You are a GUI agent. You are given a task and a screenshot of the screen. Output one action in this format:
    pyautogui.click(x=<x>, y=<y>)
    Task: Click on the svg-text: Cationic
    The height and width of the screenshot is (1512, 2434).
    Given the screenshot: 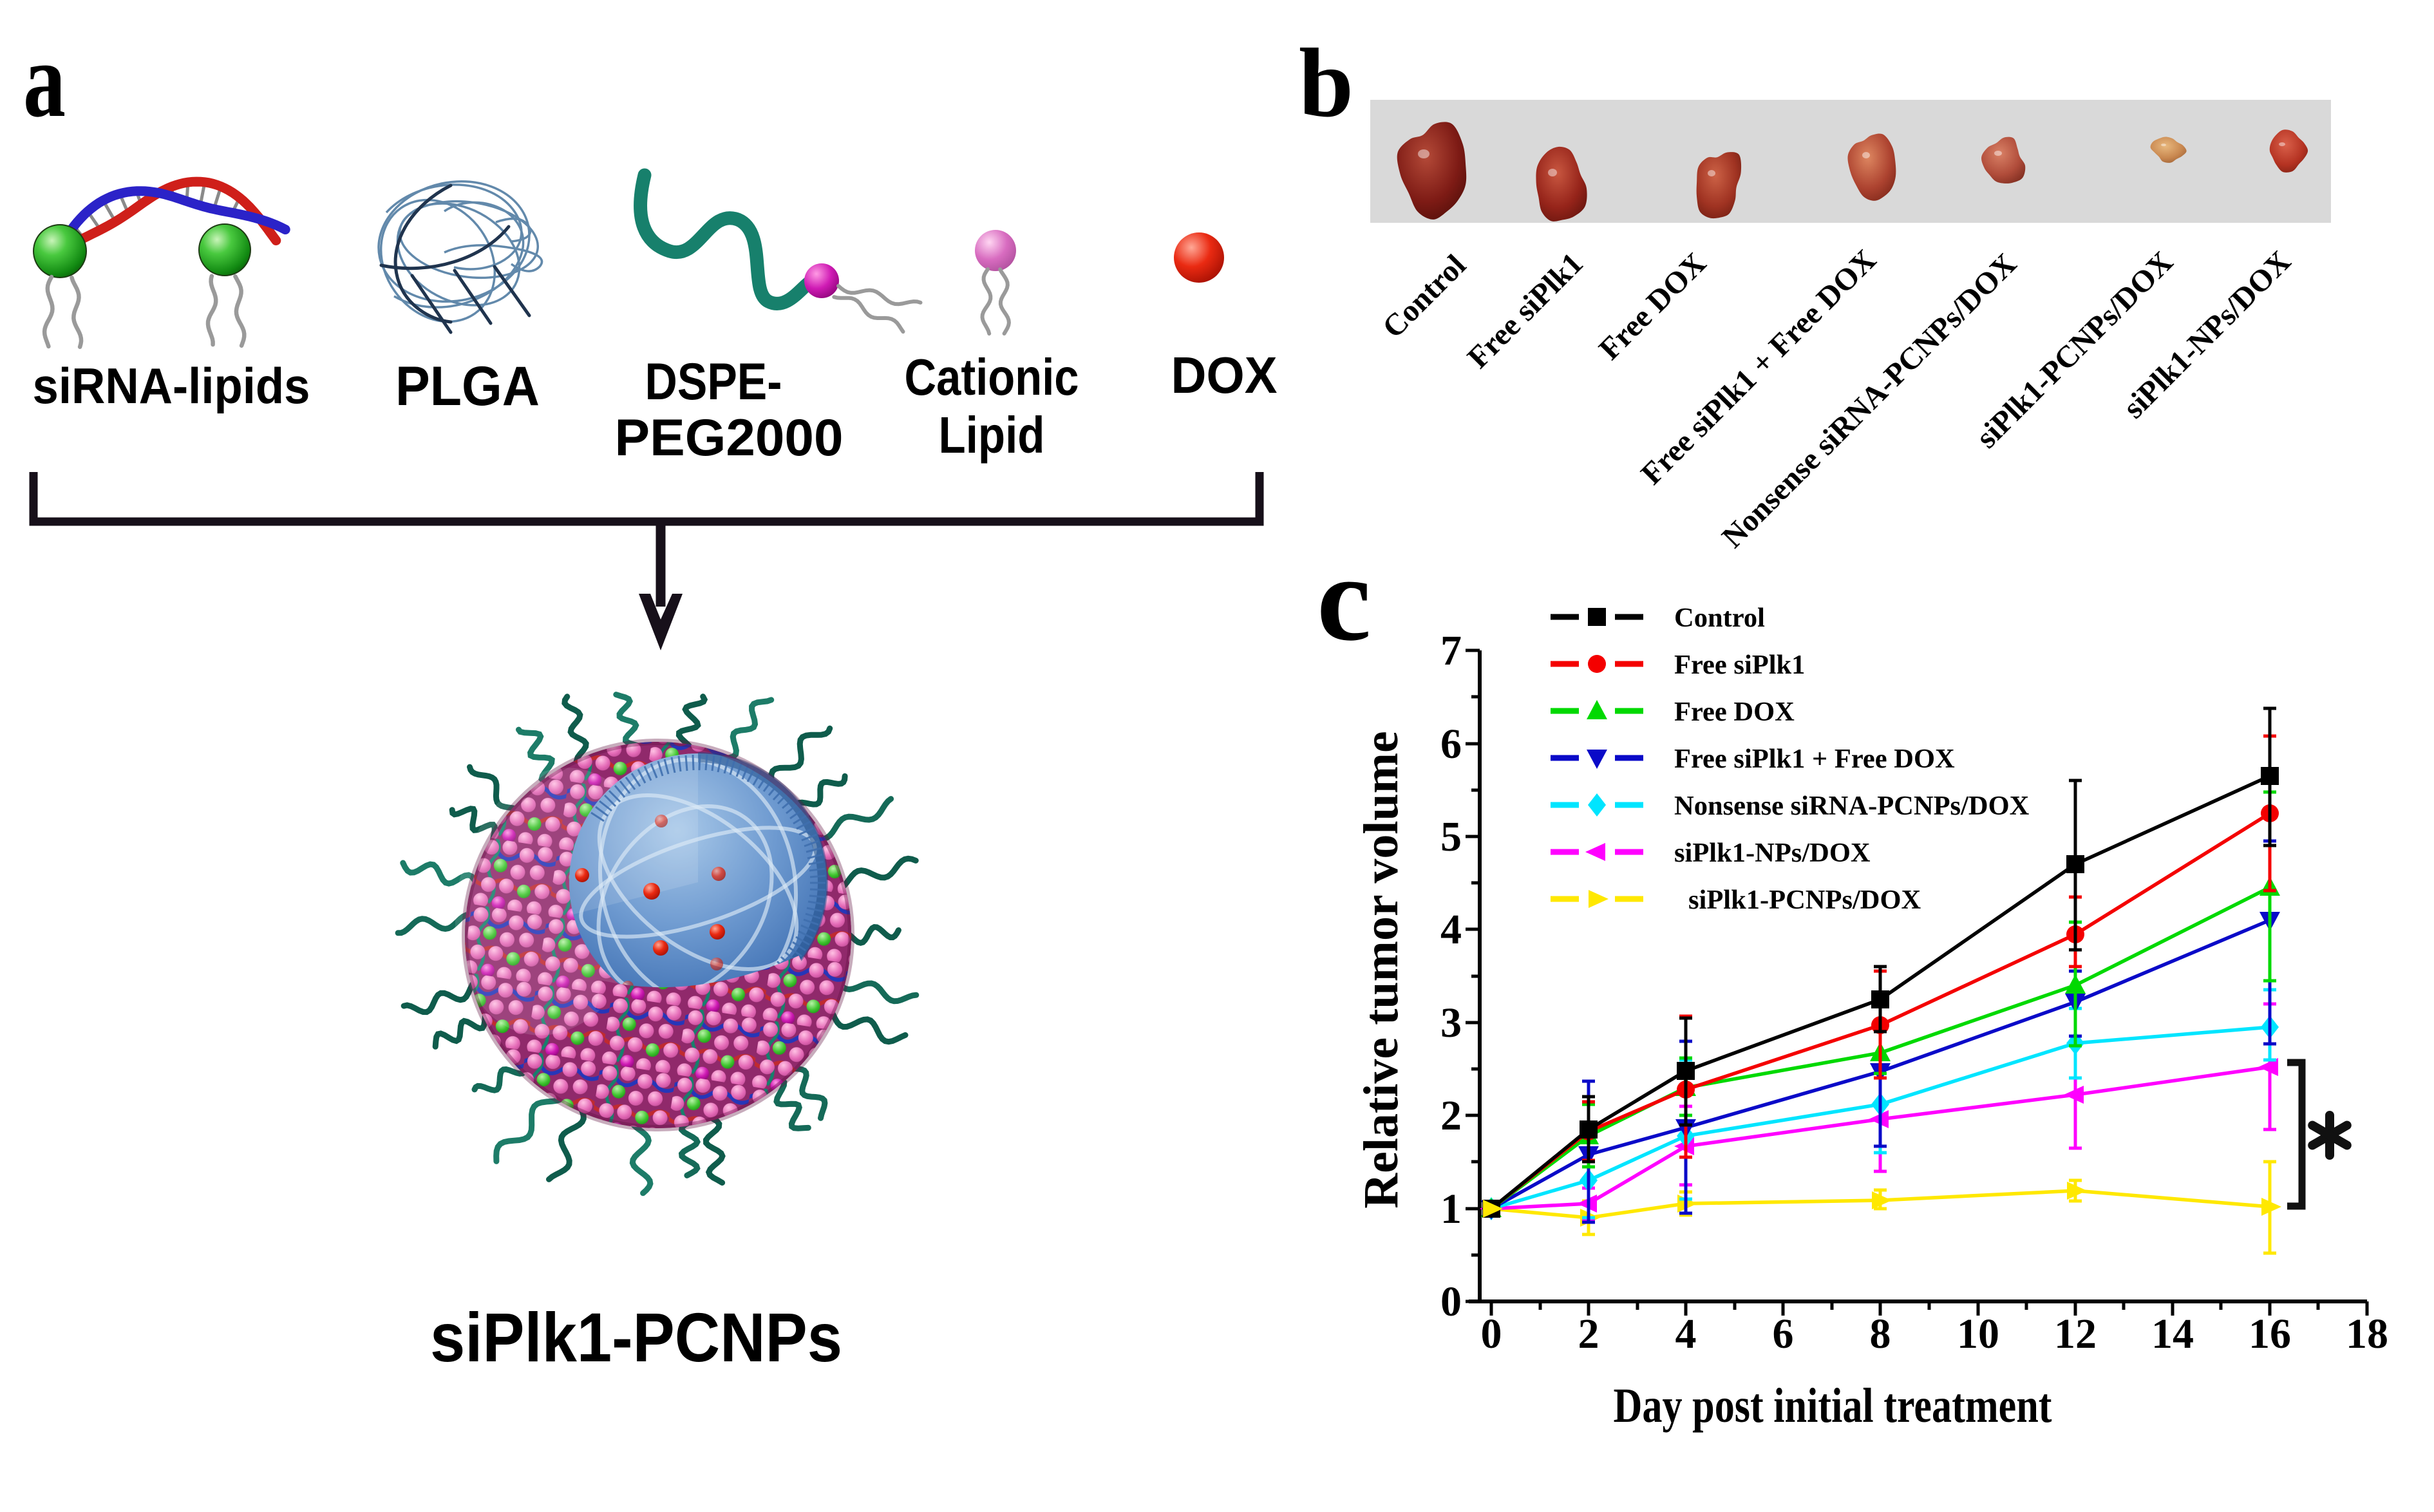 What is the action you would take?
    pyautogui.click(x=992, y=377)
    